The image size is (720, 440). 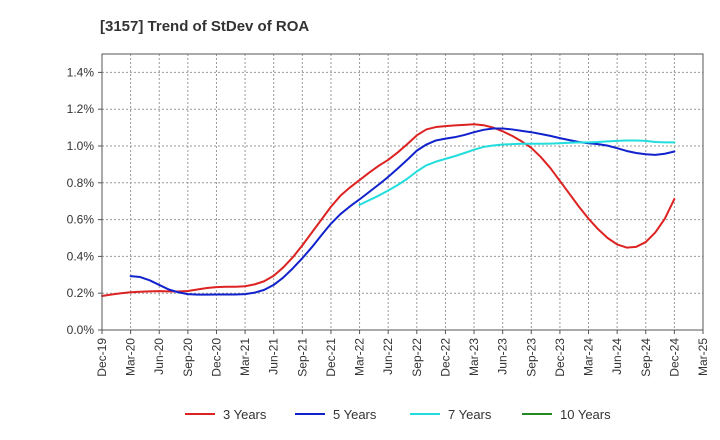 What do you see at coordinates (81, 183) in the screenshot?
I see `y-tick-label: 0.8%` at bounding box center [81, 183].